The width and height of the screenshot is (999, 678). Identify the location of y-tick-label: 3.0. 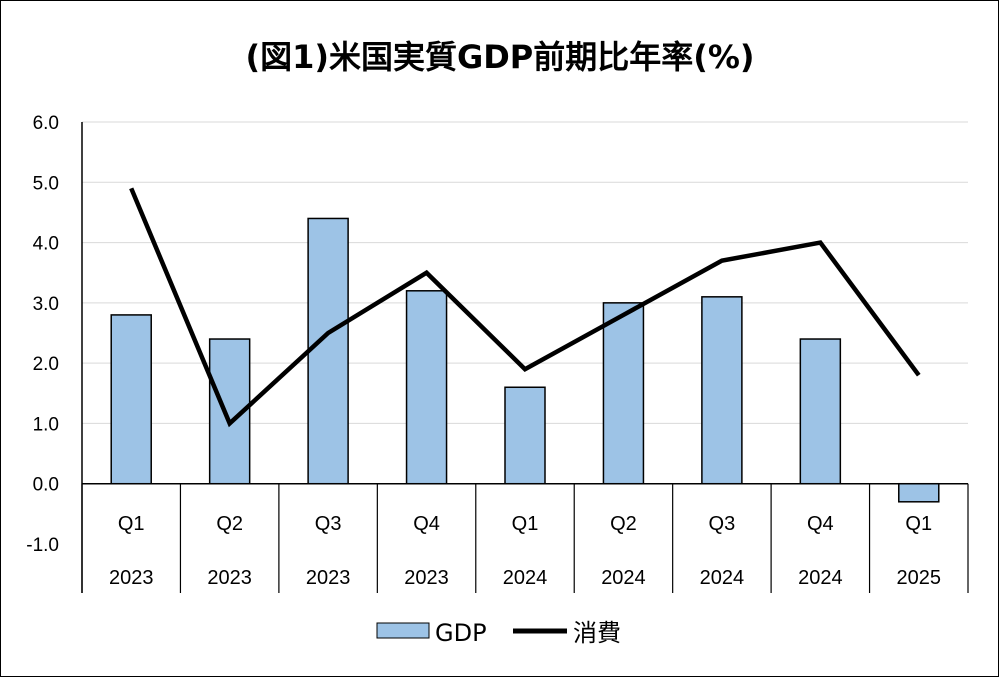
(46, 304).